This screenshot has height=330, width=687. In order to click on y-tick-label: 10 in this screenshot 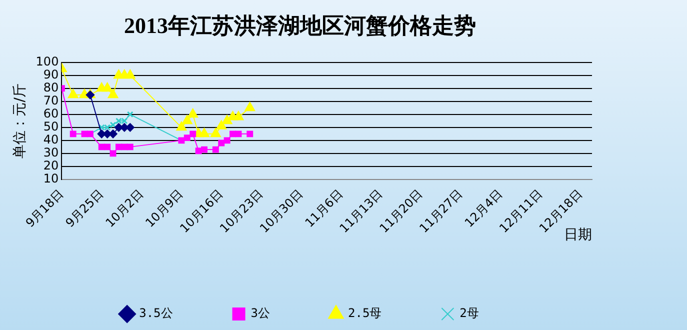, I will do `click(51, 179)`.